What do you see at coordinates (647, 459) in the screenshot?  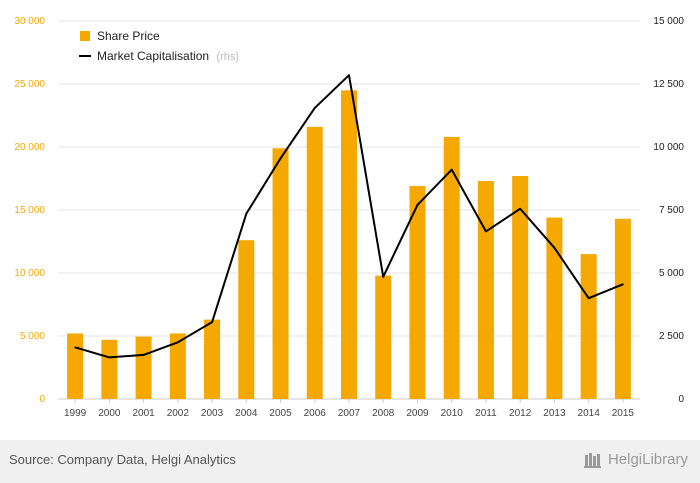 I see `brand-name: HelgiLibrary` at bounding box center [647, 459].